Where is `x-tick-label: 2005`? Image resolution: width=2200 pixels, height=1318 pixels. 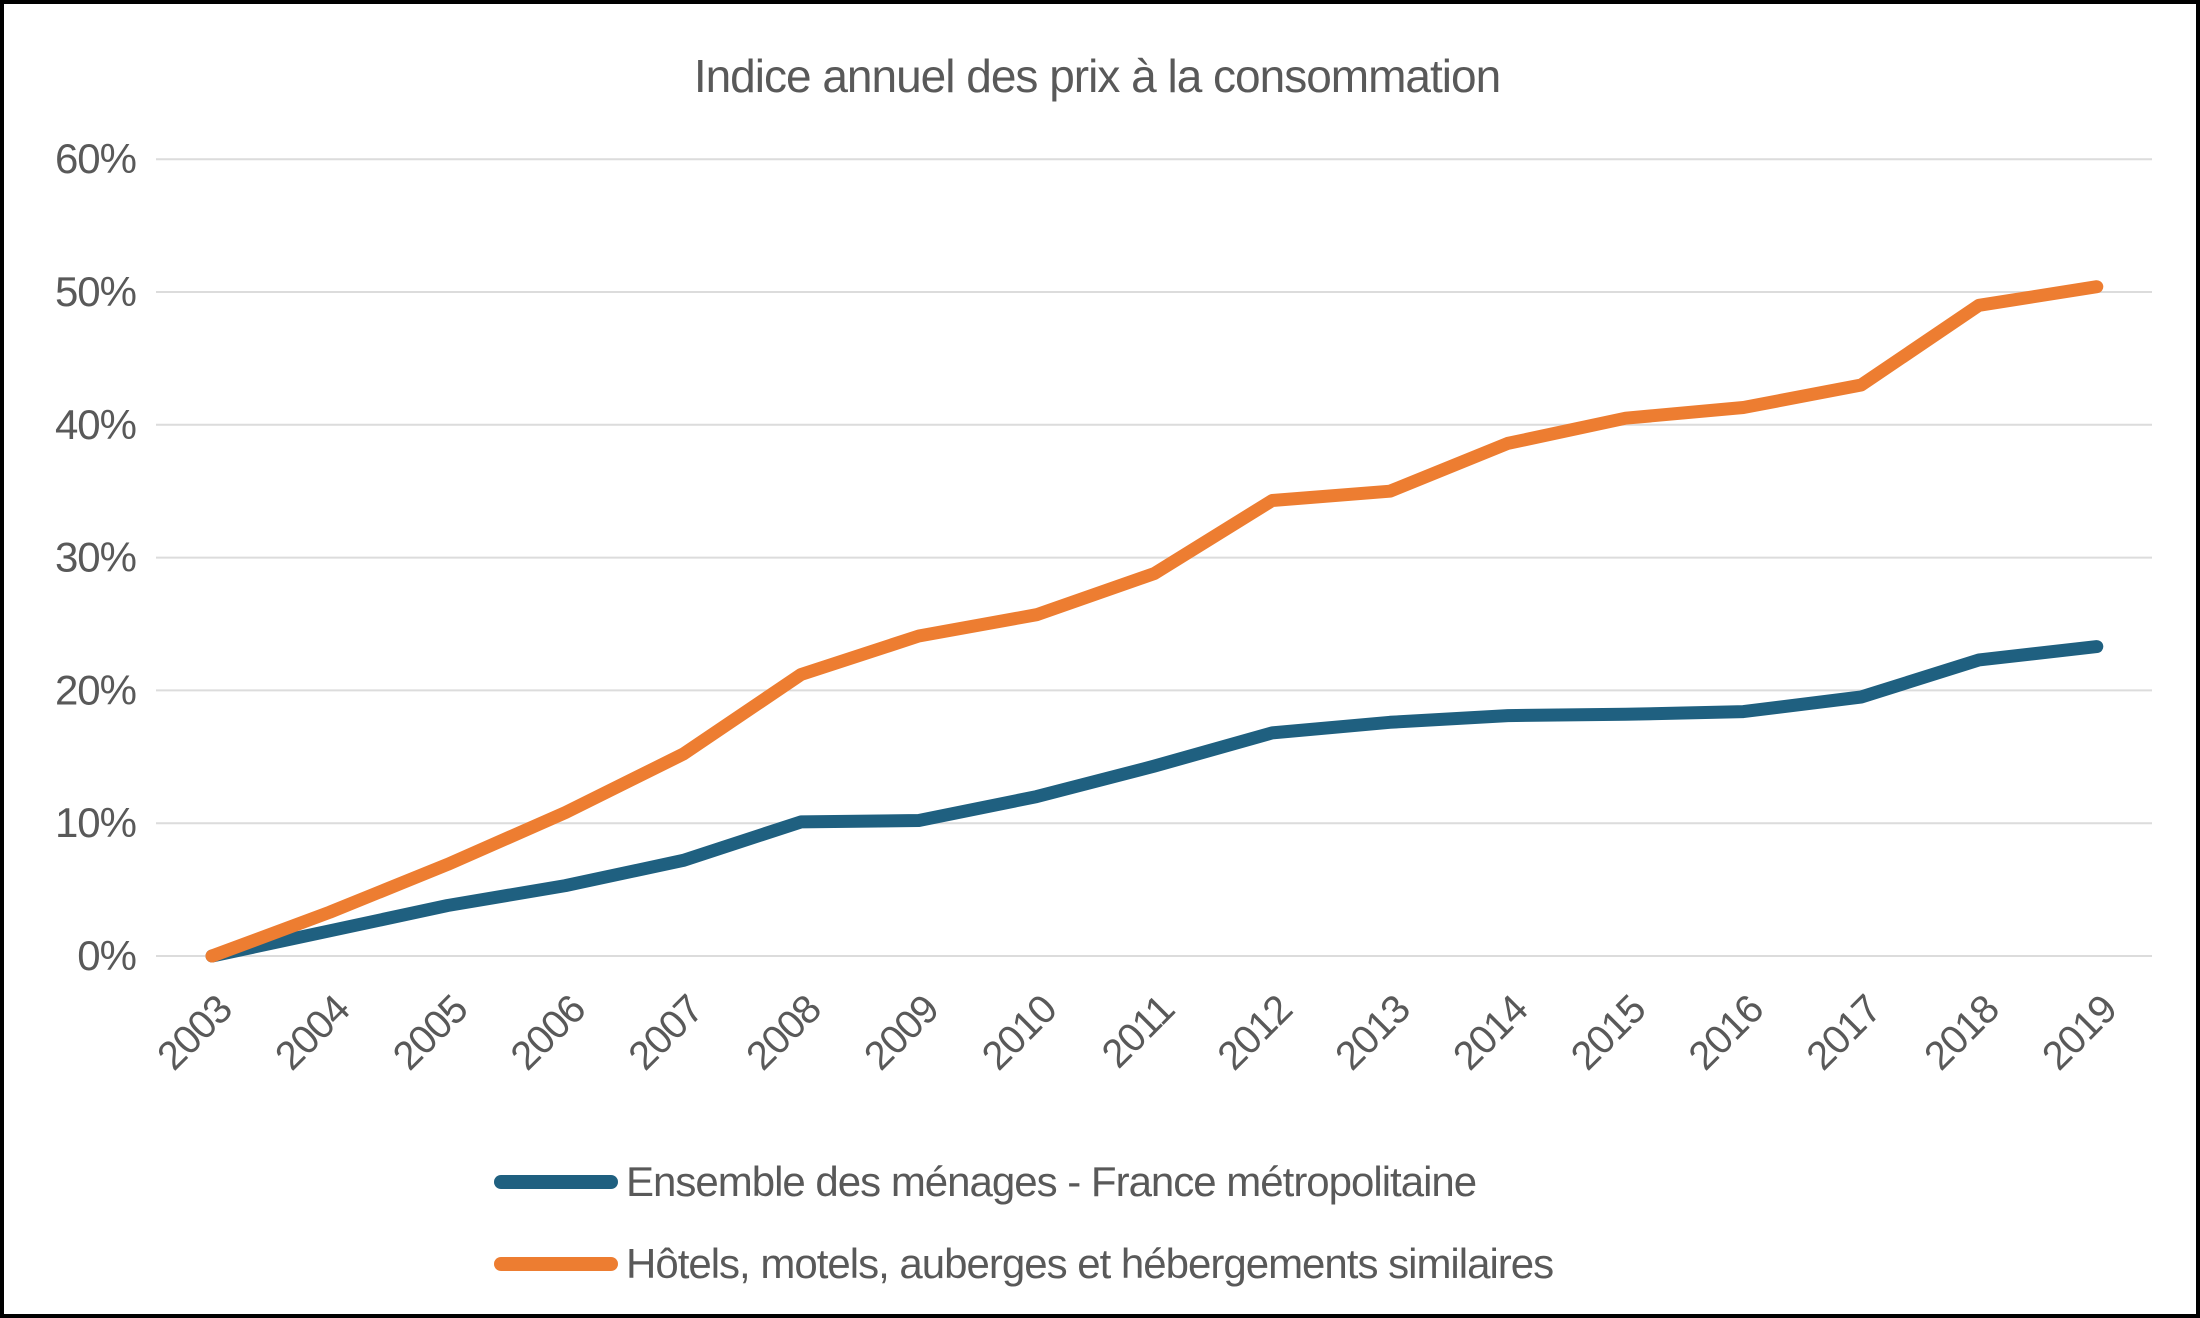
x-tick-label: 2005 is located at coordinates (430, 1032).